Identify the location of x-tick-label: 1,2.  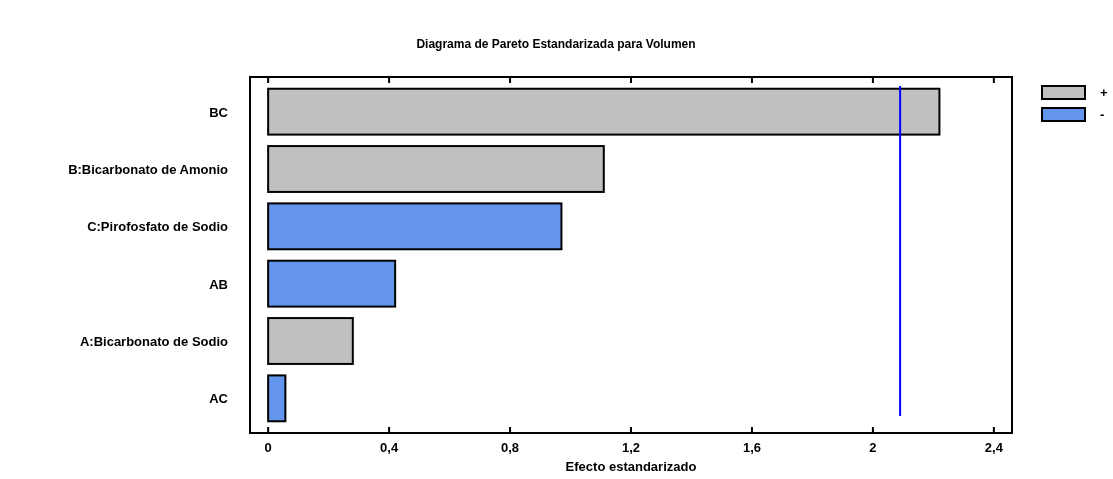
(631, 447).